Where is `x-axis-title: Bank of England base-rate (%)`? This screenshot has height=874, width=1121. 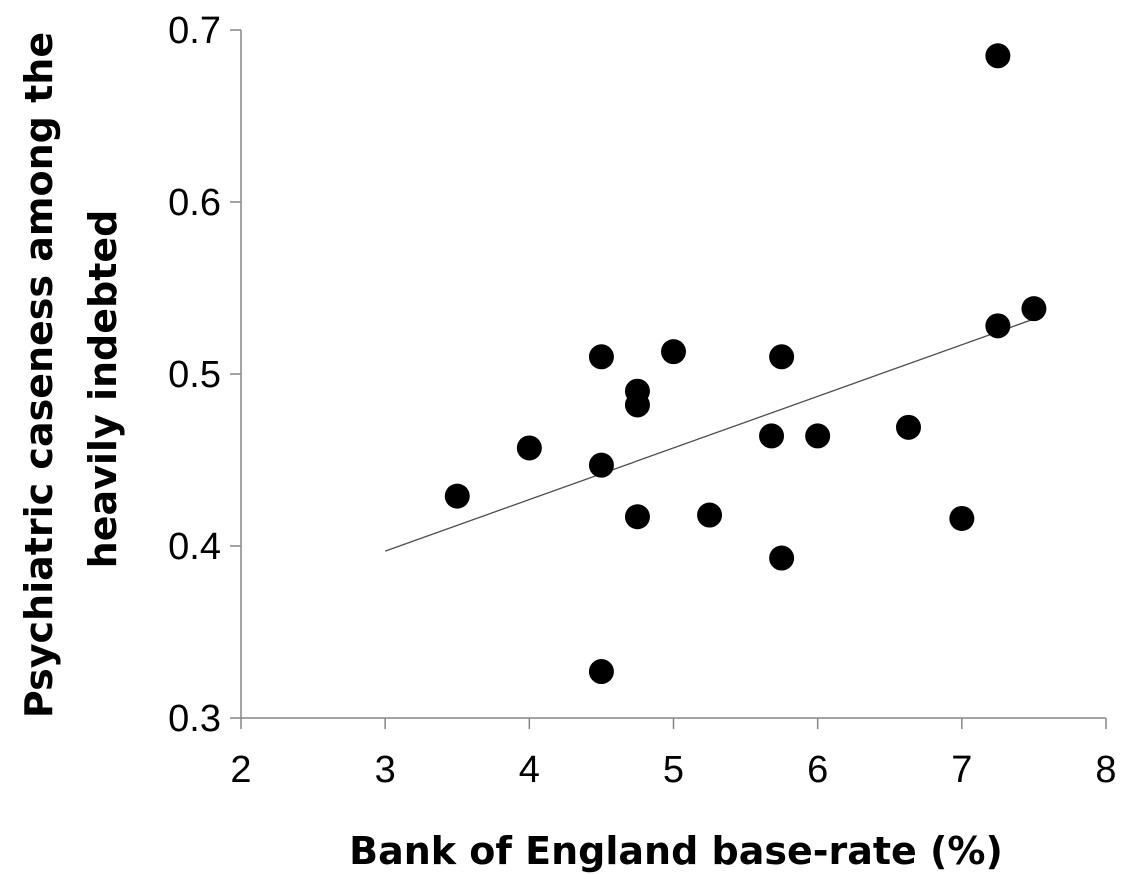 x-axis-title: Bank of England base-rate (%) is located at coordinates (676, 851).